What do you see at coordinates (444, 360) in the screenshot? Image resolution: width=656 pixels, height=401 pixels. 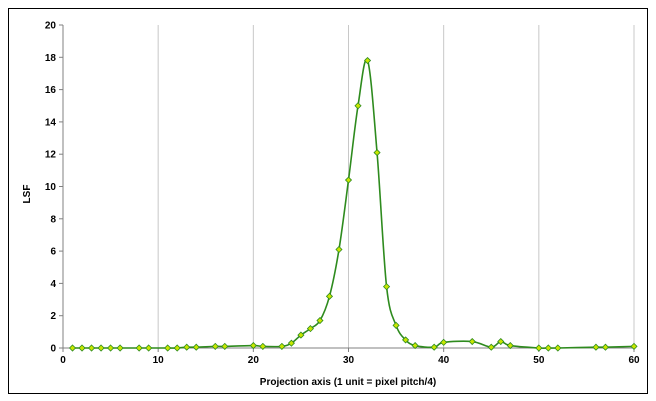 I see `x-tick-label: 40` at bounding box center [444, 360].